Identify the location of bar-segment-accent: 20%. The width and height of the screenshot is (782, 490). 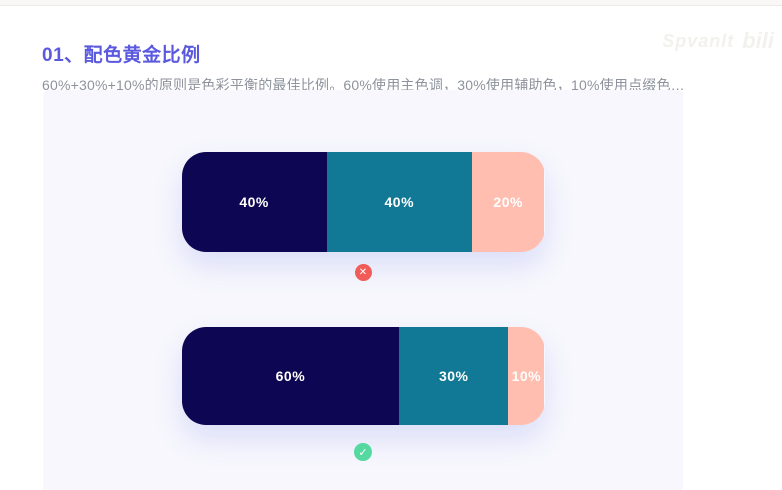
(508, 202).